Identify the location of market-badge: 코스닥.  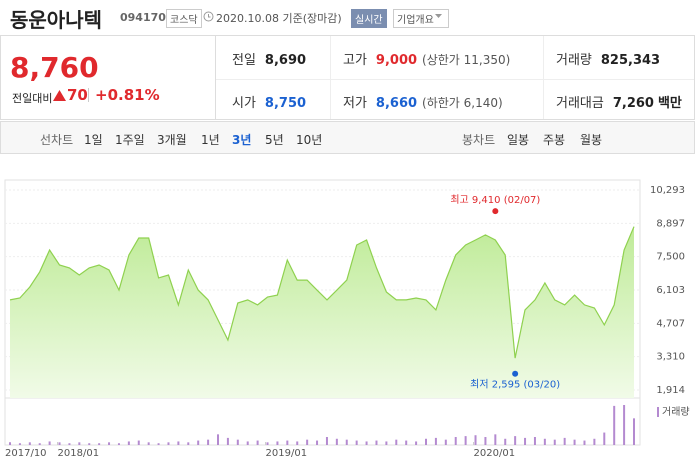
(184, 18).